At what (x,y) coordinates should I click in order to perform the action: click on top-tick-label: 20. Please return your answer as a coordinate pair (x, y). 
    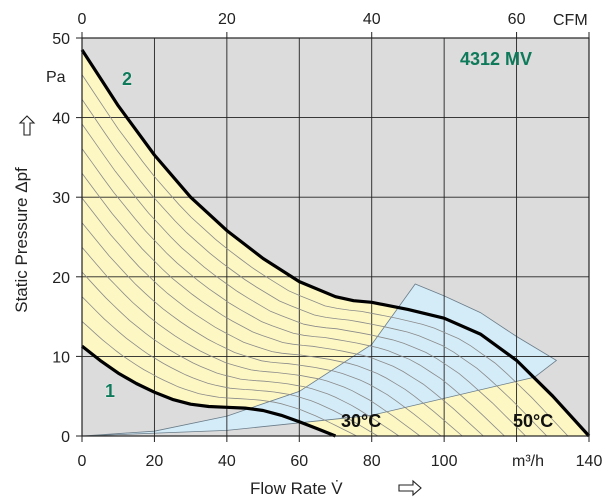
    Looking at the image, I should click on (227, 19).